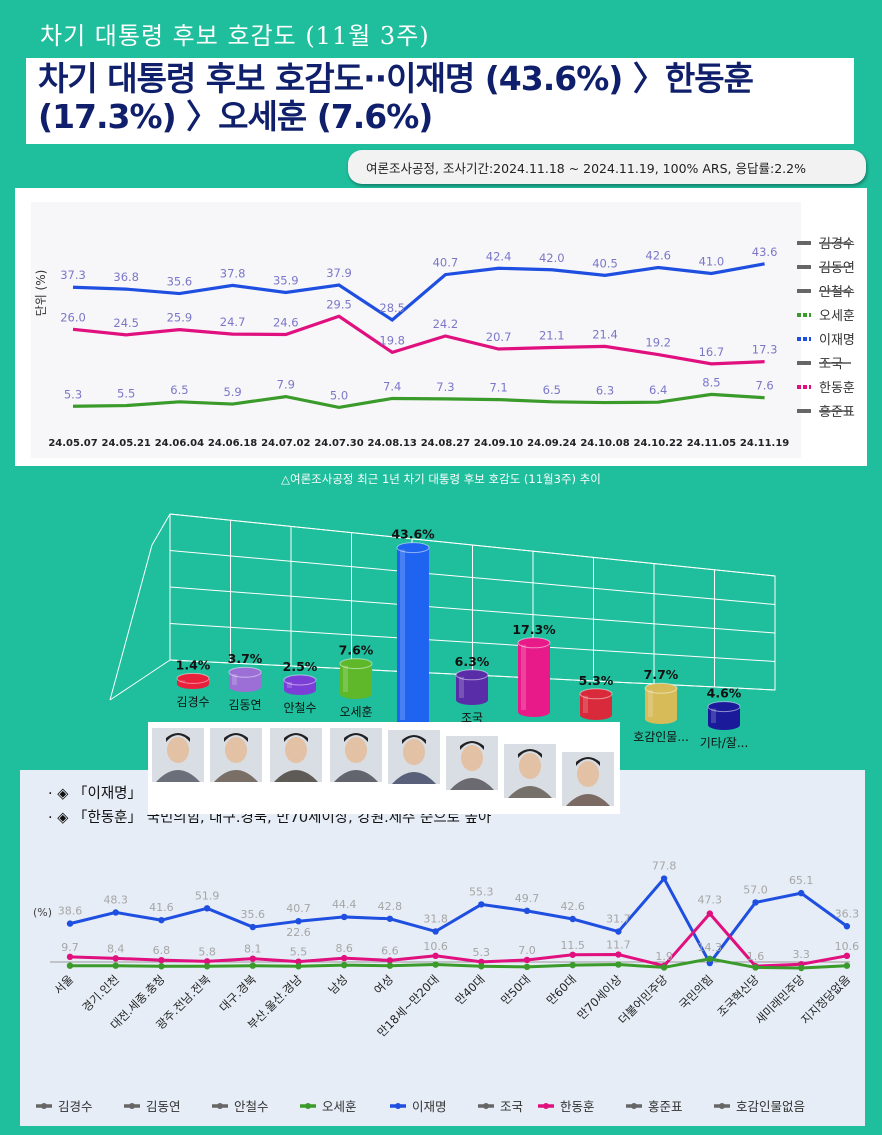 Image resolution: width=882 pixels, height=1135 pixels. Describe the element at coordinates (837, 316) in the screenshot. I see `legend-item: 오세훈` at that location.